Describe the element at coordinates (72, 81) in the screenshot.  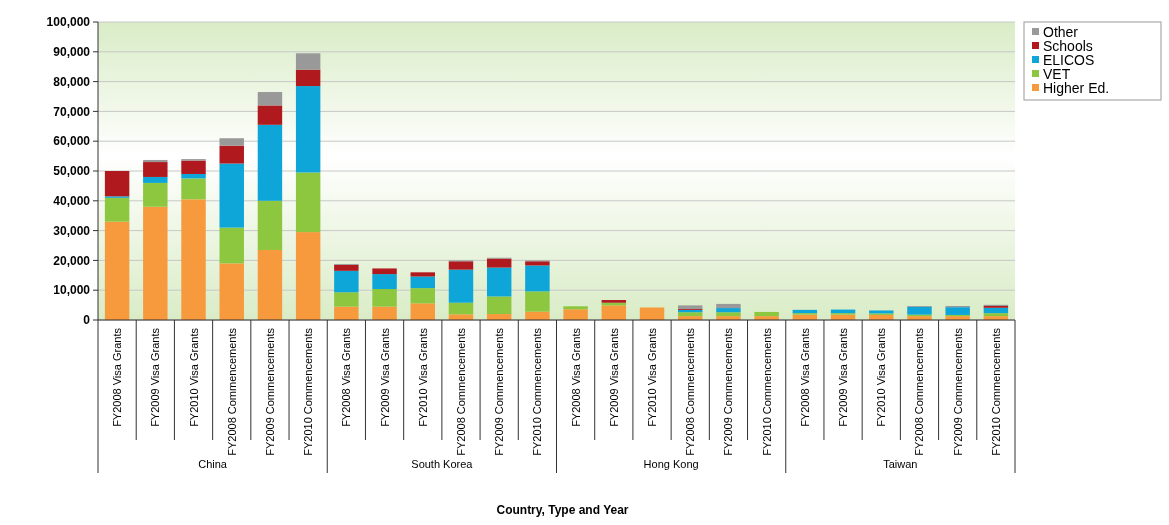
I see `y-tick-label: 80,000` at that location.